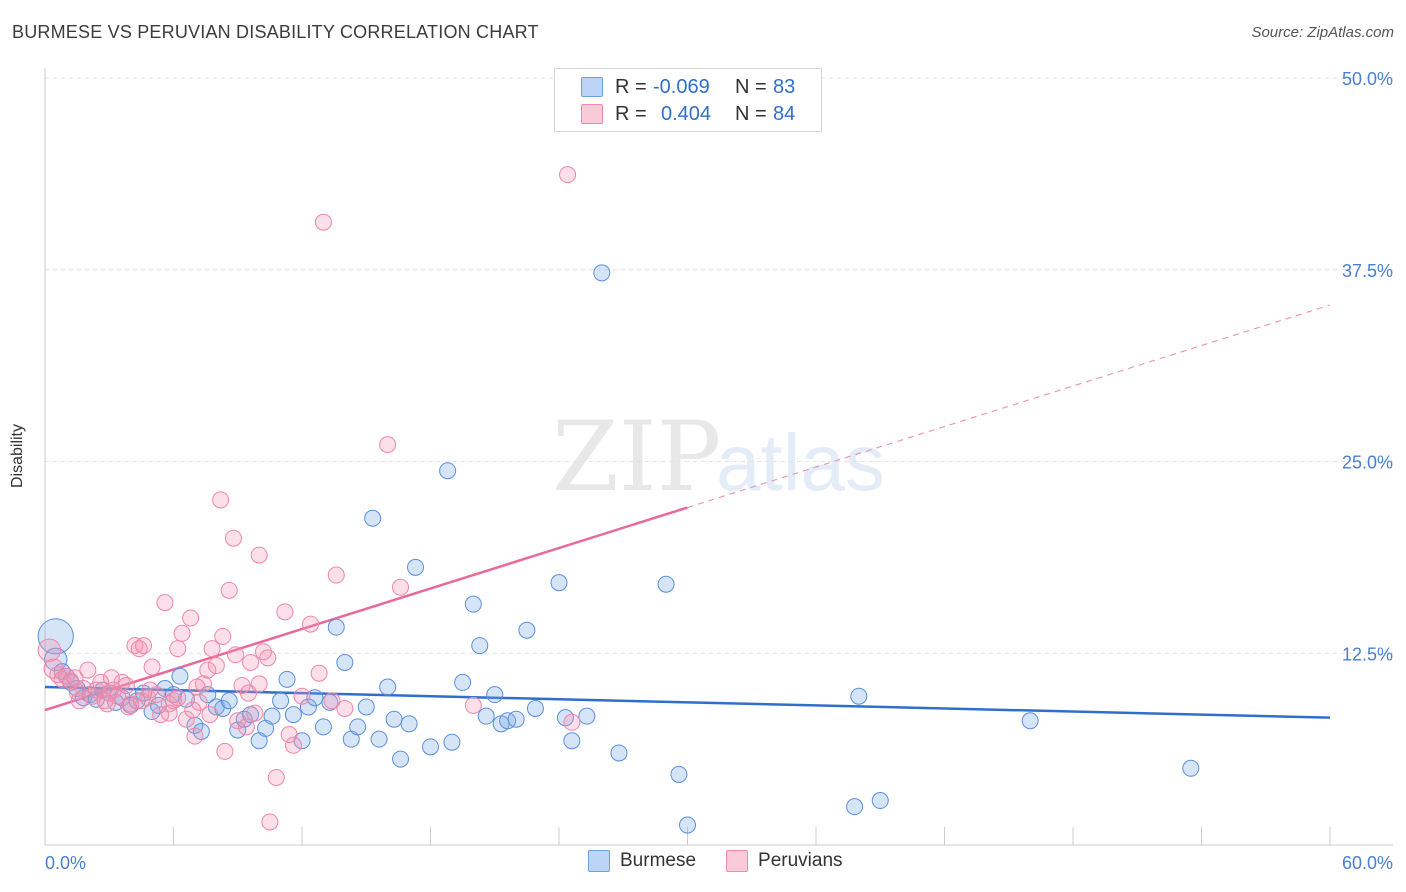  I want to click on y-tick-label: 37.5%, so click(1367, 271).